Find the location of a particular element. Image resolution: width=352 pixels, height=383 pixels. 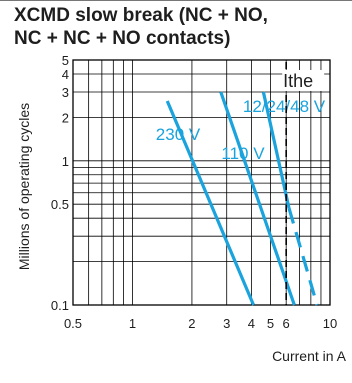

x-axis-label: Current in A is located at coordinates (309, 356).